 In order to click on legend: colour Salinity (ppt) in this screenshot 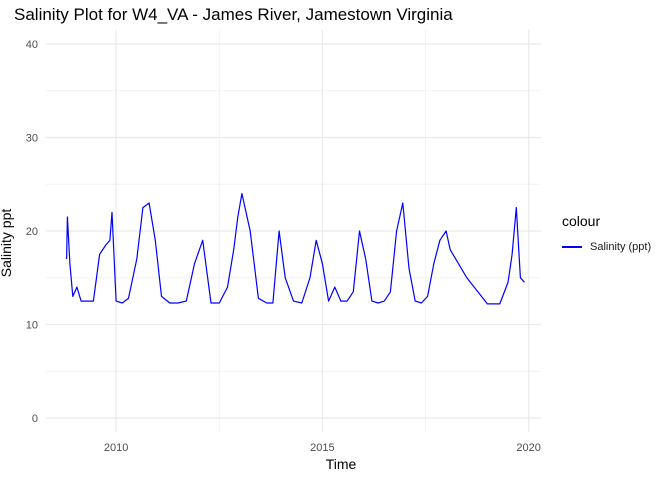, I will do `click(606, 233)`.